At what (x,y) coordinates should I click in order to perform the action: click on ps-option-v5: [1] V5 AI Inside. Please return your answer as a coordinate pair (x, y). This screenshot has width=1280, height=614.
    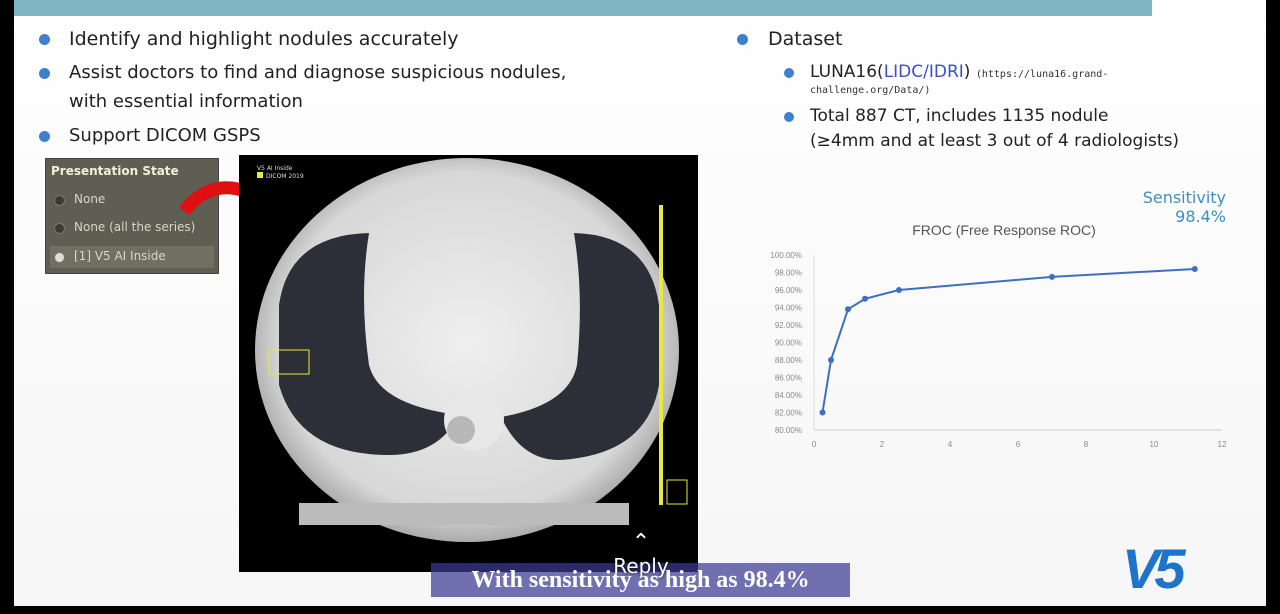
    Looking at the image, I should click on (132, 257).